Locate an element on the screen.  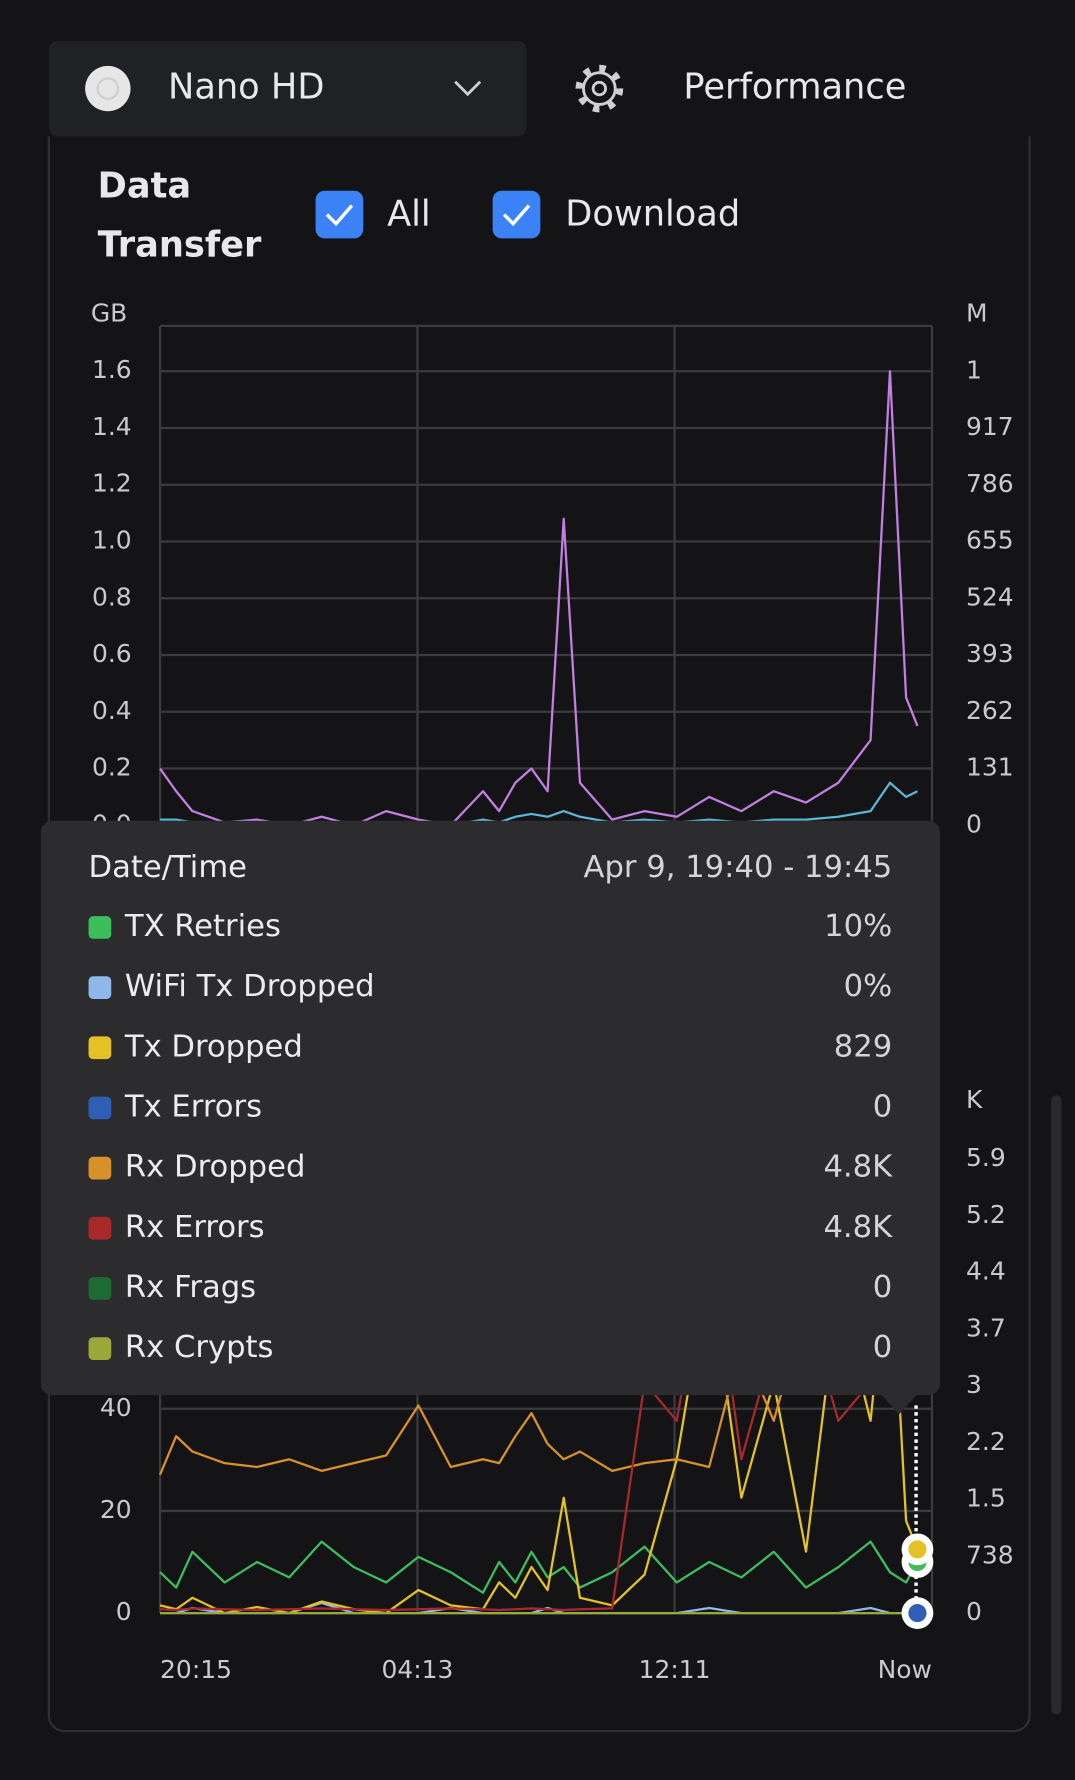
y2-tick-label: 786 is located at coordinates (990, 483).